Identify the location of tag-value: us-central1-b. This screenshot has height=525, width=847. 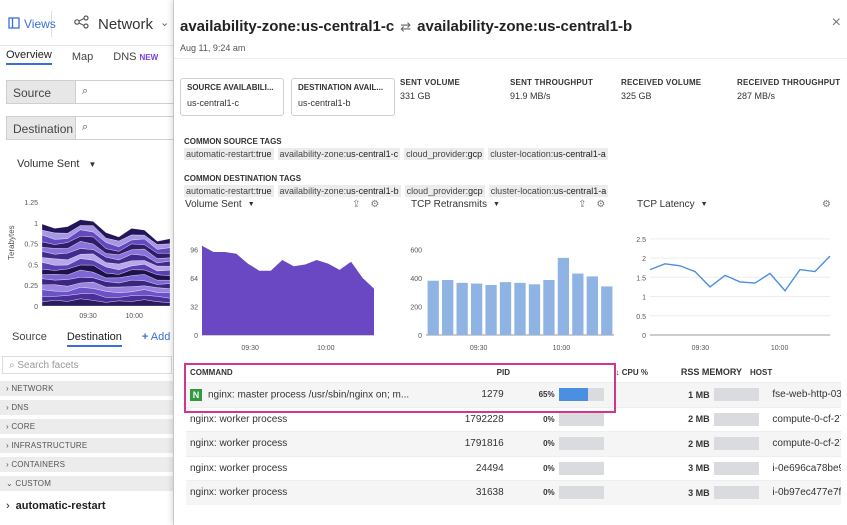
(372, 191).